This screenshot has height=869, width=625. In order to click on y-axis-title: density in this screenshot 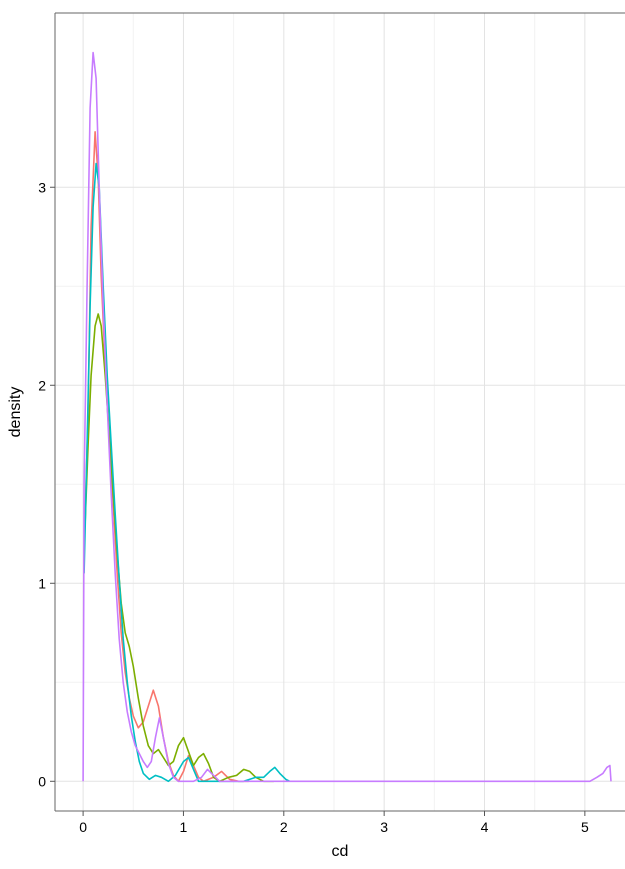, I will do `click(15, 412)`.